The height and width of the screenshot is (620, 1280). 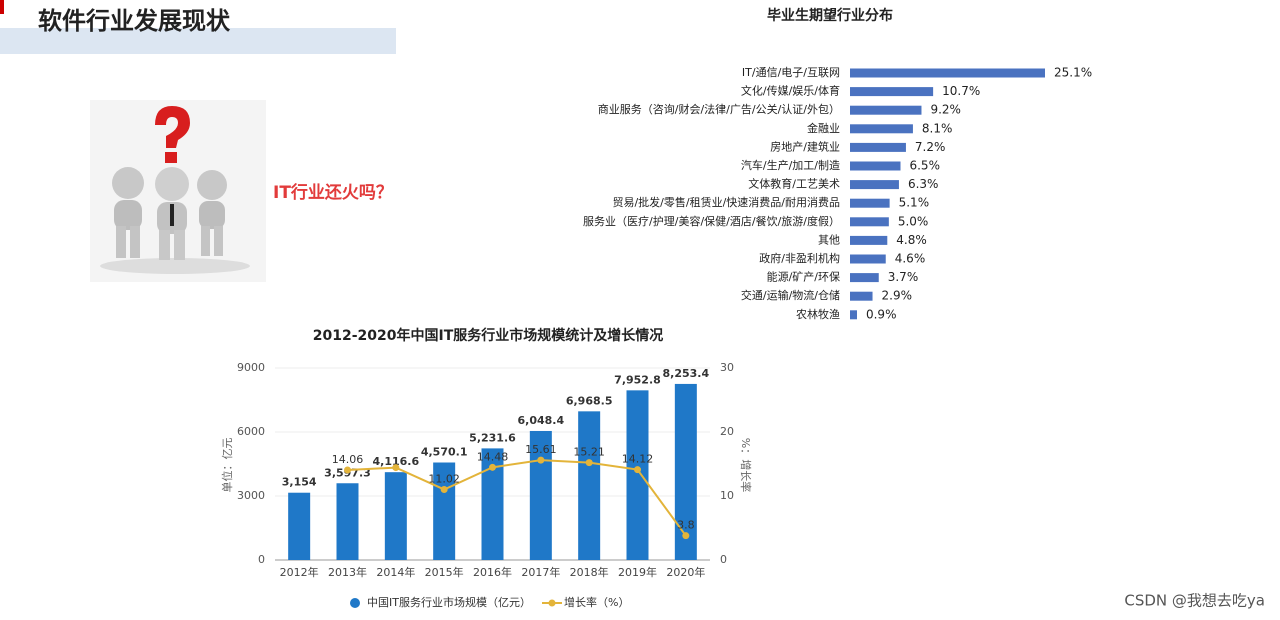 I want to click on value-label: 6.5%, so click(x=924, y=166).